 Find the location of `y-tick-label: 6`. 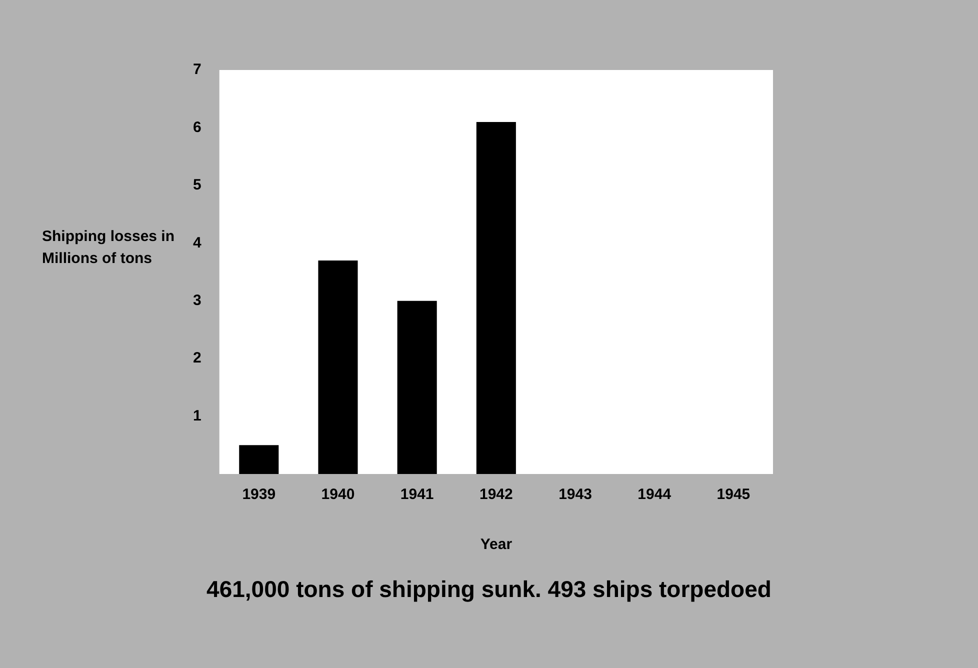

y-tick-label: 6 is located at coordinates (197, 127).